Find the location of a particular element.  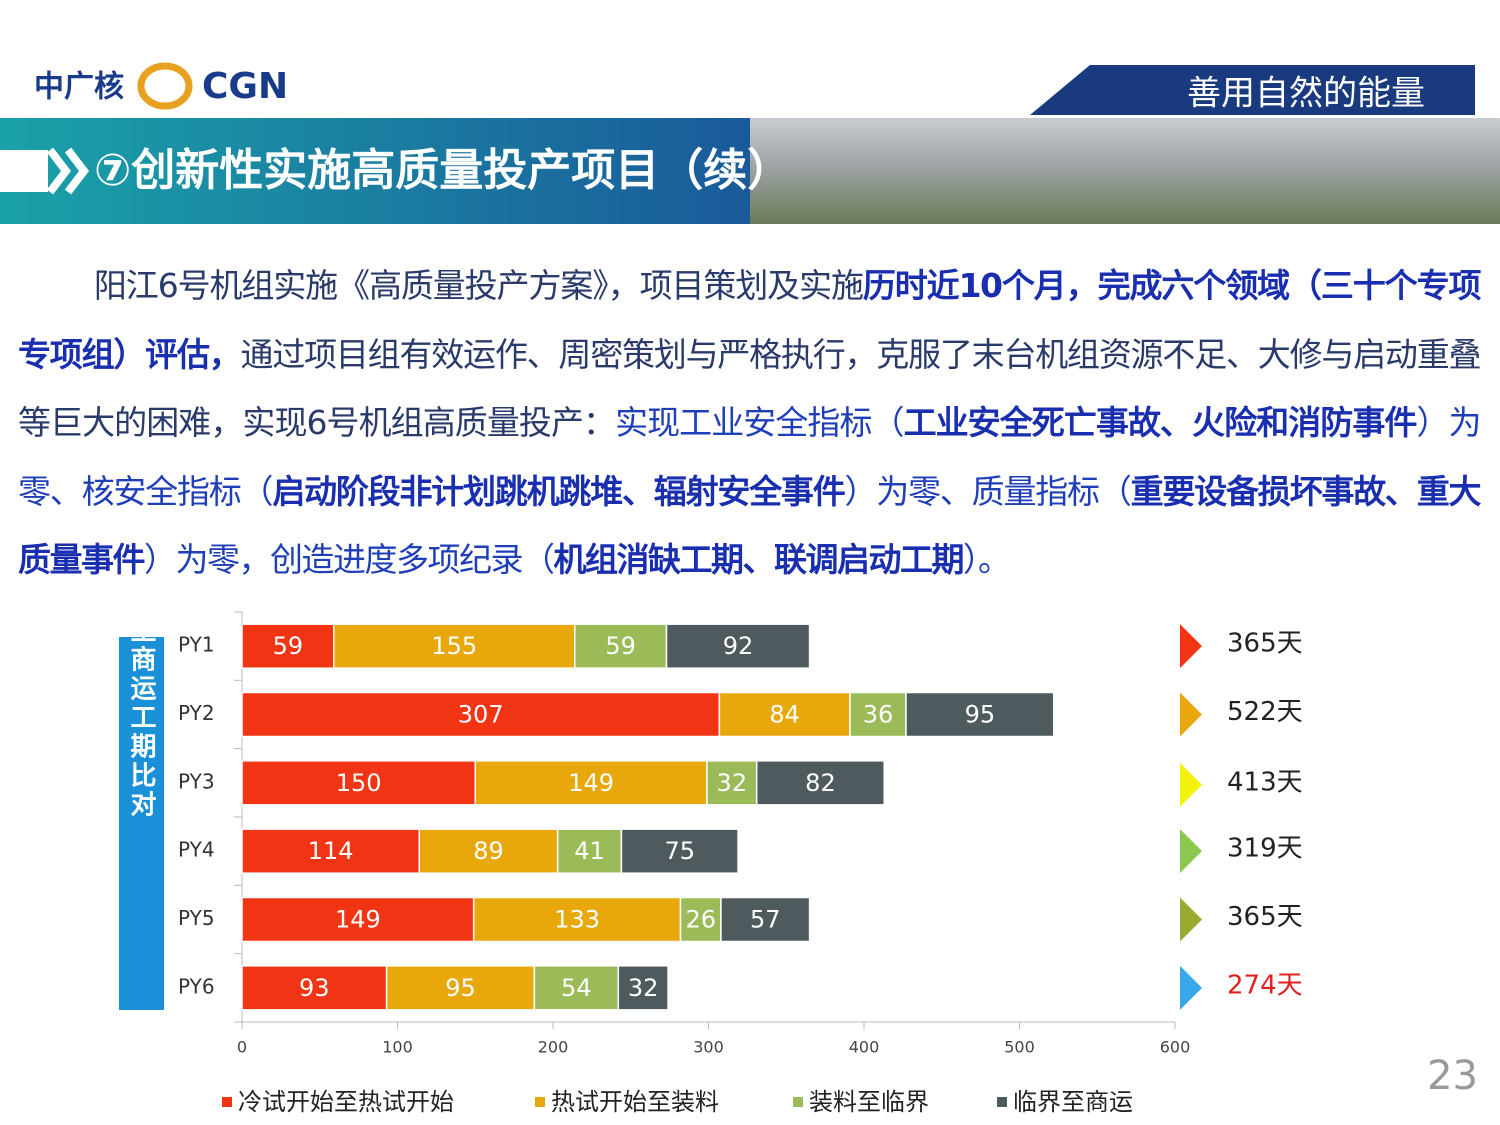

data-label: 75 is located at coordinates (679, 851).